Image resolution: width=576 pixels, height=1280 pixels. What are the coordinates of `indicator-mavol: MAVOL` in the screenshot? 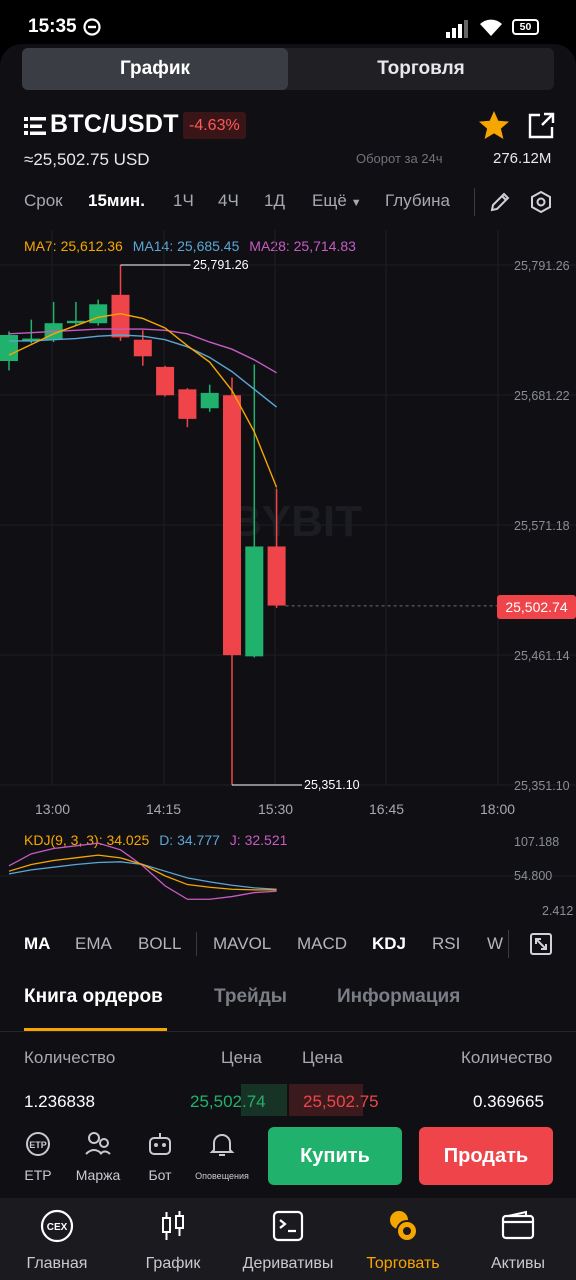 It's located at (242, 943).